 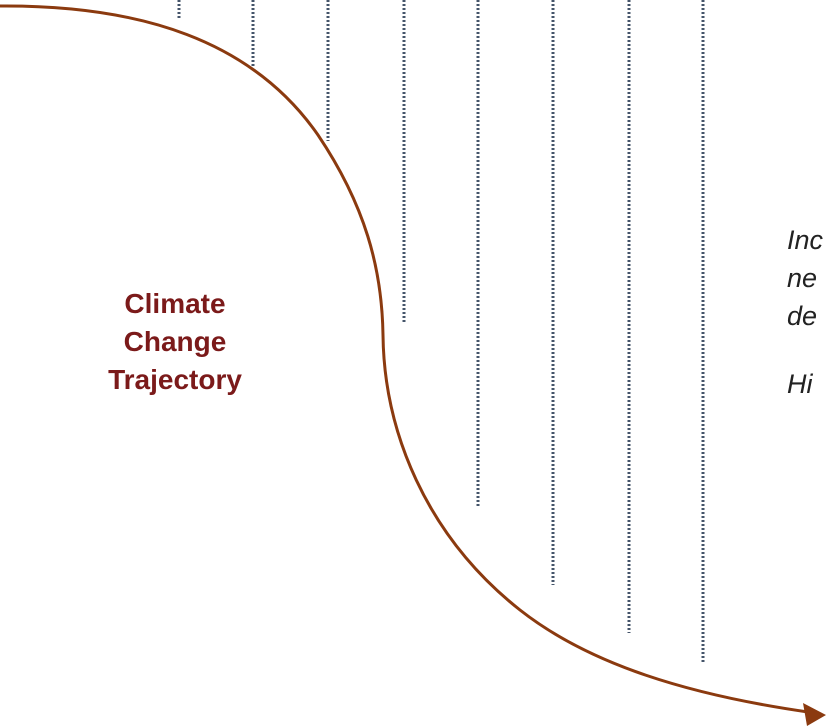 What do you see at coordinates (805, 240) in the screenshot?
I see `side-text-line-1: Inc` at bounding box center [805, 240].